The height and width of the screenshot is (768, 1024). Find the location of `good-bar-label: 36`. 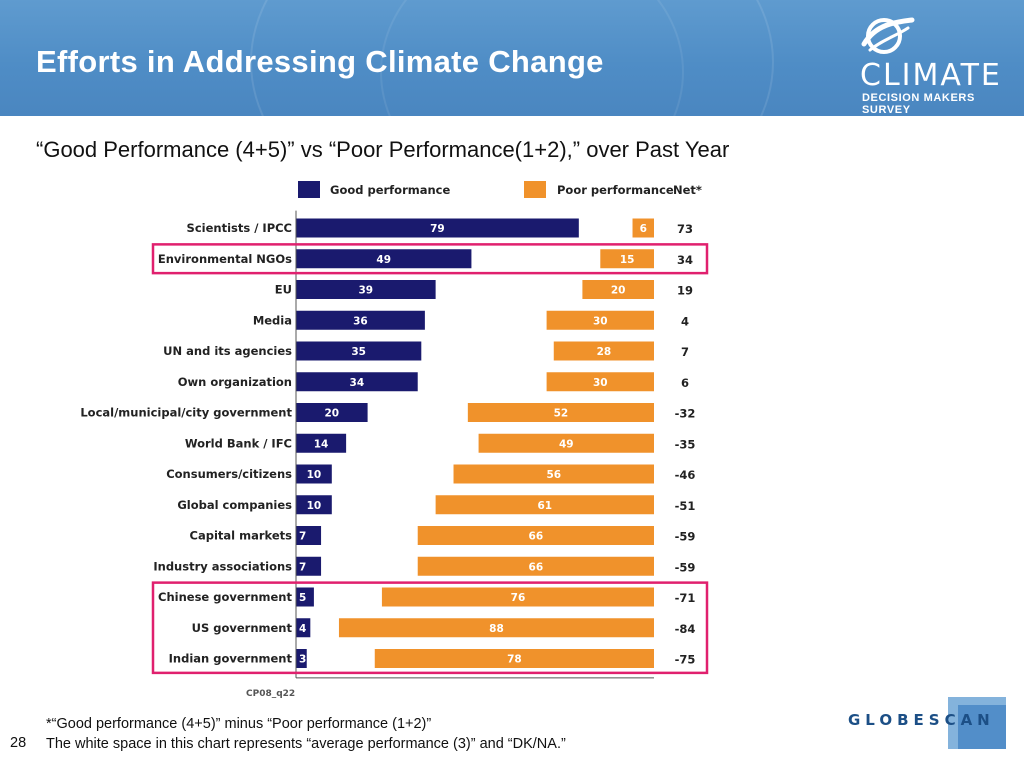

good-bar-label: 36 is located at coordinates (360, 321).